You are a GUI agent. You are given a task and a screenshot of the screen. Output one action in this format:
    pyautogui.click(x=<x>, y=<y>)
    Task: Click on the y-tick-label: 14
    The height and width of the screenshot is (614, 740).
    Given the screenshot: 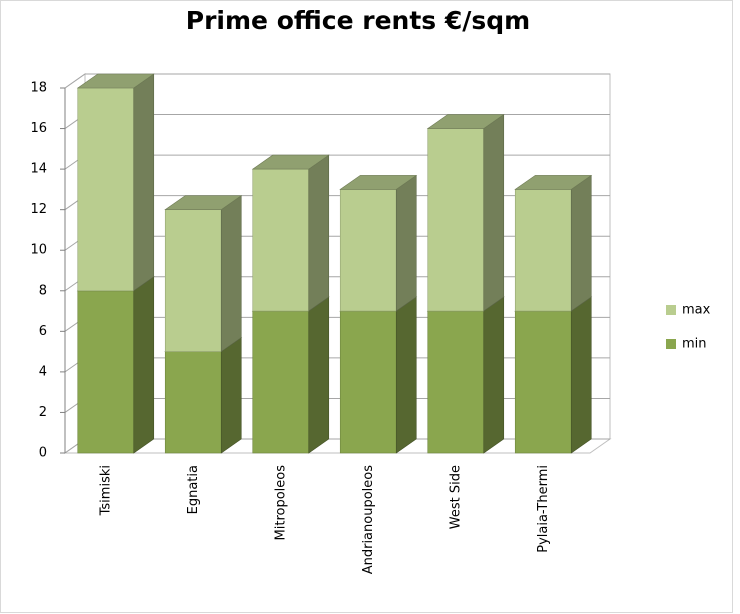 What is the action you would take?
    pyautogui.click(x=38, y=169)
    